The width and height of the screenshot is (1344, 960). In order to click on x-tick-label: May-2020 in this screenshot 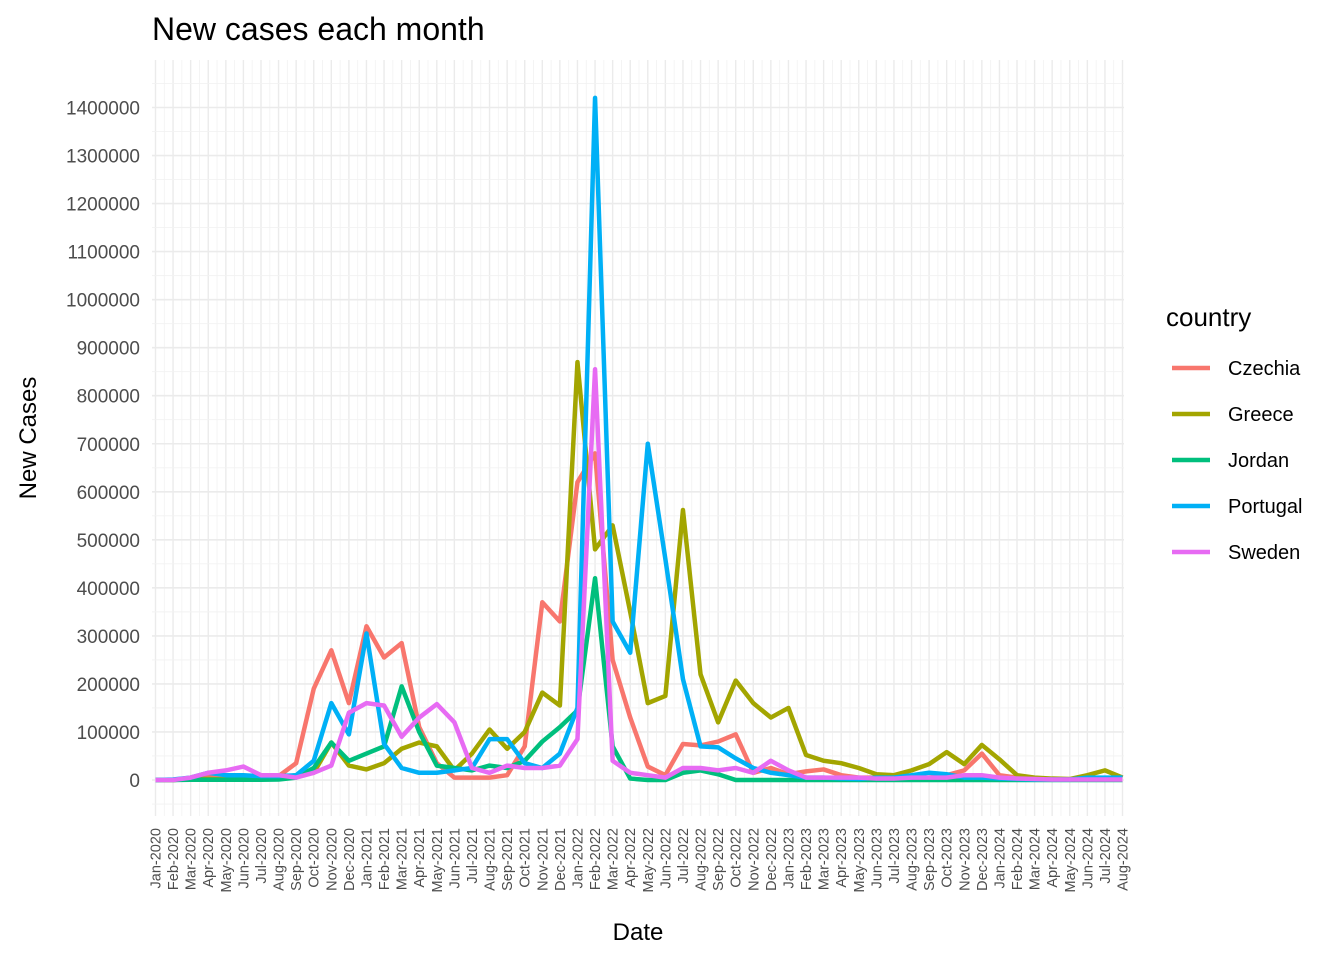, I will do `click(227, 860)`.